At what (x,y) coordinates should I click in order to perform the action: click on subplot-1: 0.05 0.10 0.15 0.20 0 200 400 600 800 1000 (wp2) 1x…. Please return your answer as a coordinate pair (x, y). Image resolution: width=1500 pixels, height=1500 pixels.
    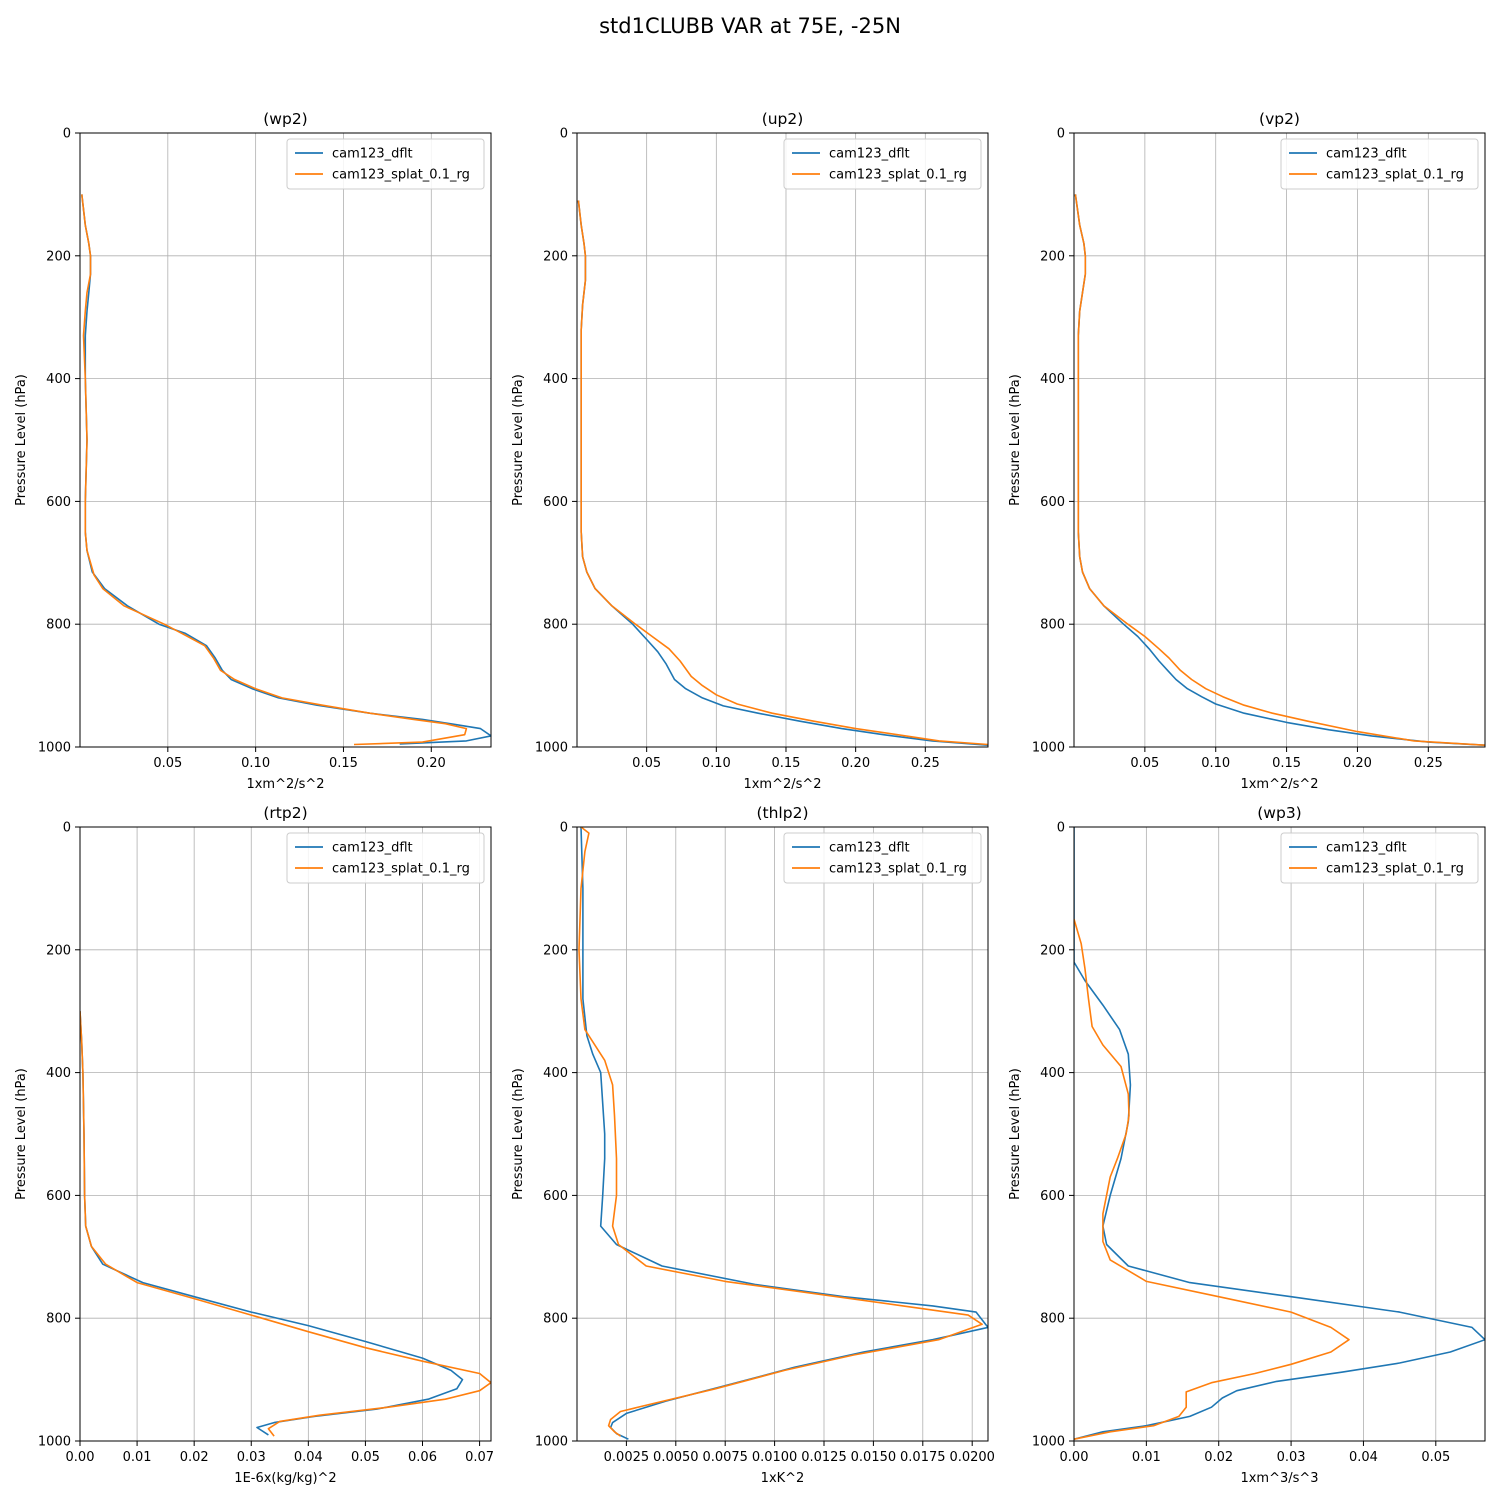
    Looking at the image, I should click on (253, 451).